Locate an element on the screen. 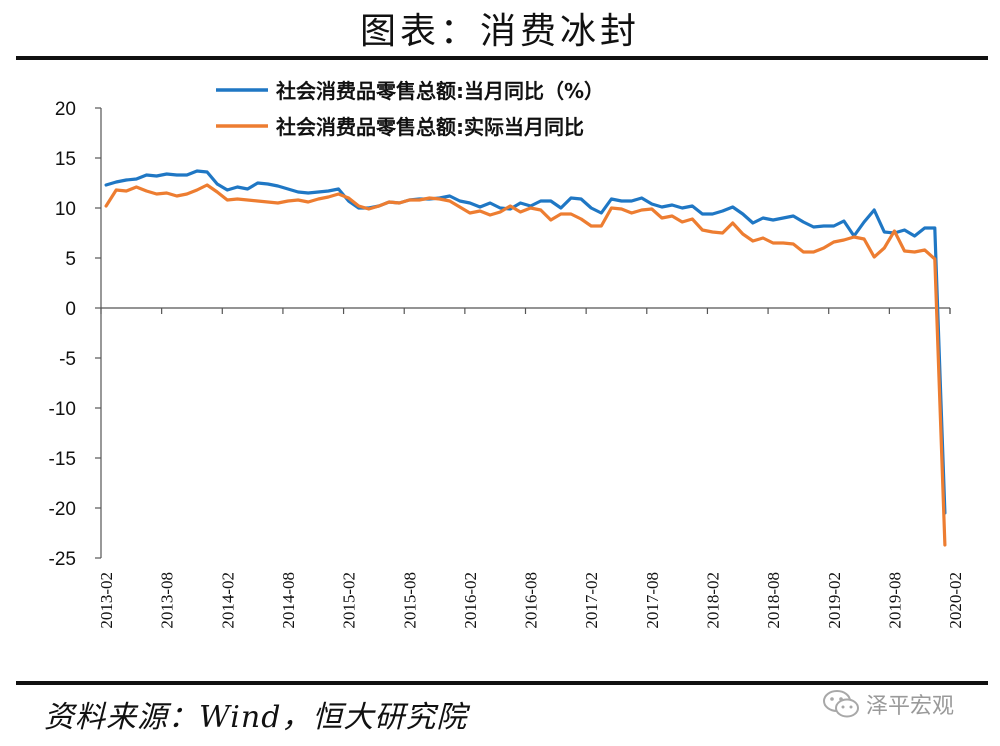  x-tick-label: 2013-02 is located at coordinates (106, 600).